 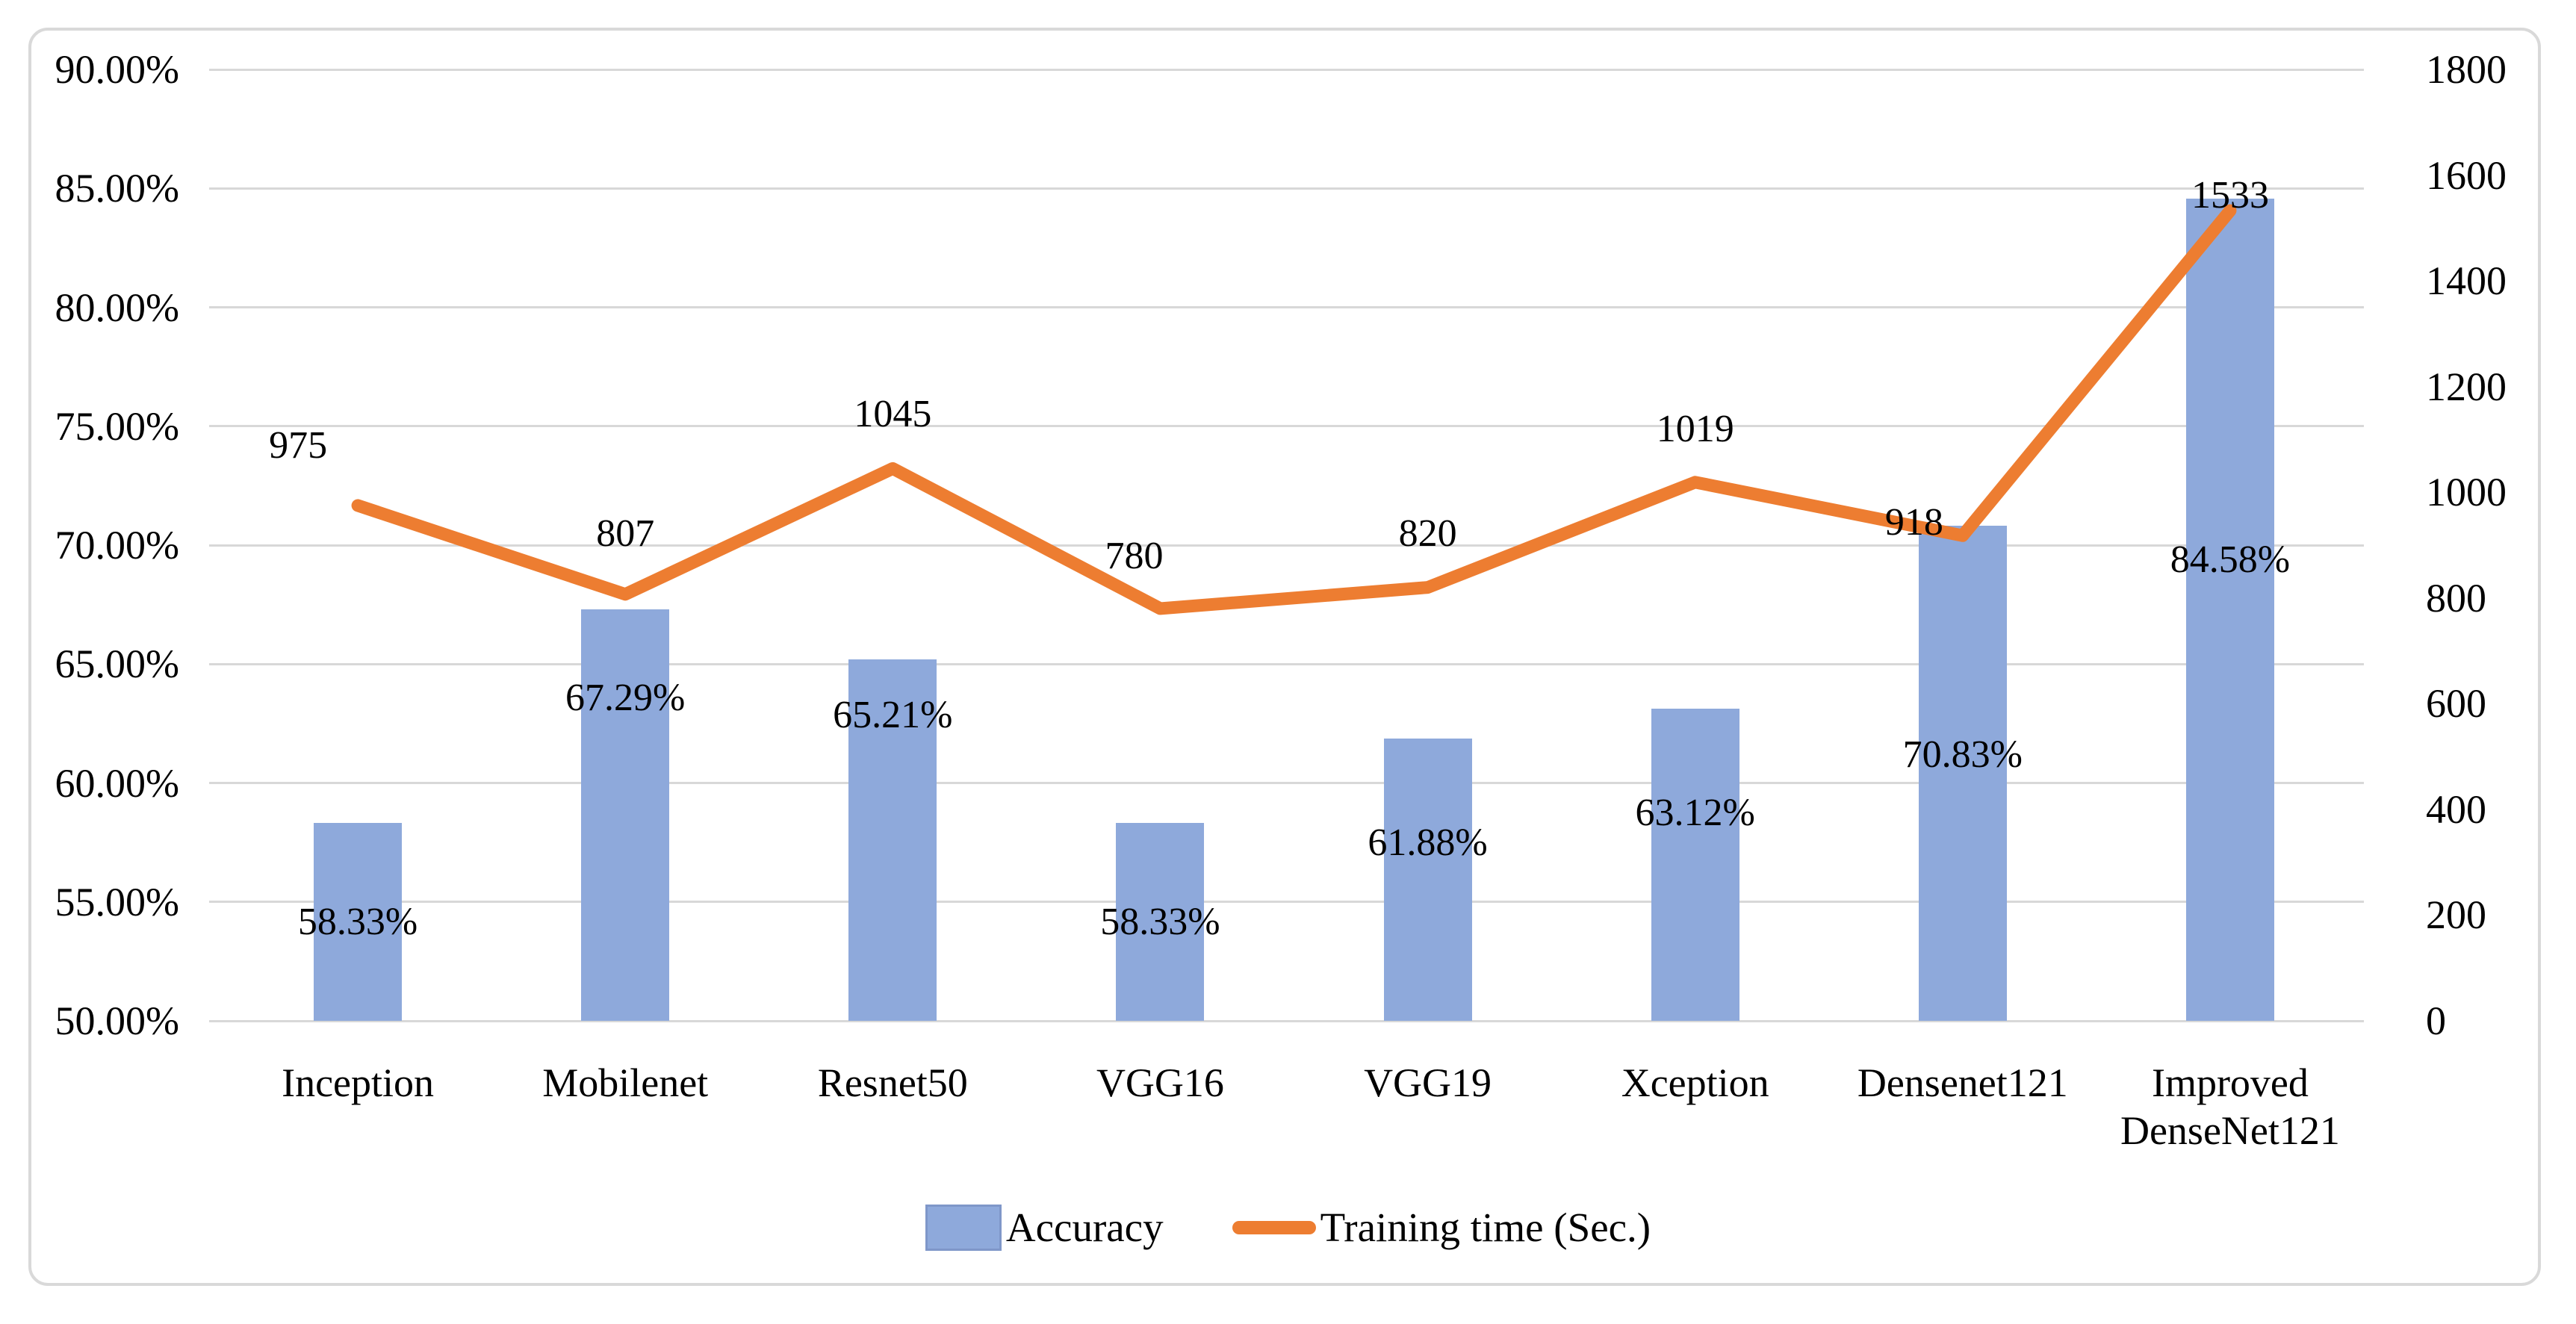 What do you see at coordinates (1695, 1082) in the screenshot?
I see `category-label-xception: Xception` at bounding box center [1695, 1082].